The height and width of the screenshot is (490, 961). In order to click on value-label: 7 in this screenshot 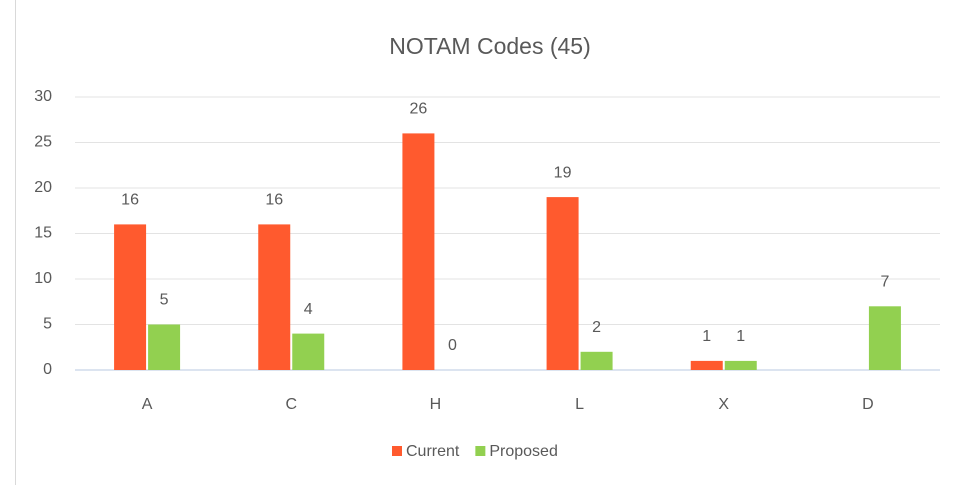, I will do `click(884, 282)`.